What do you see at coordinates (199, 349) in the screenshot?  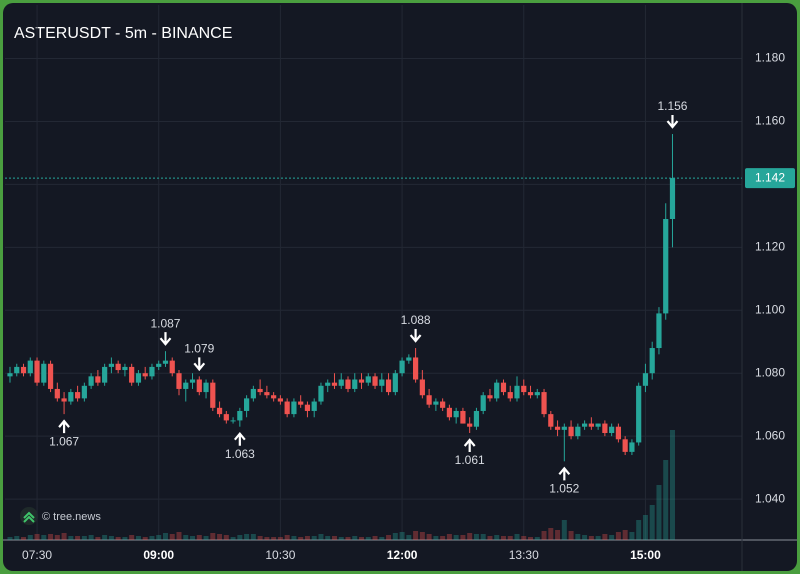 I see `high-label: 1.079` at bounding box center [199, 349].